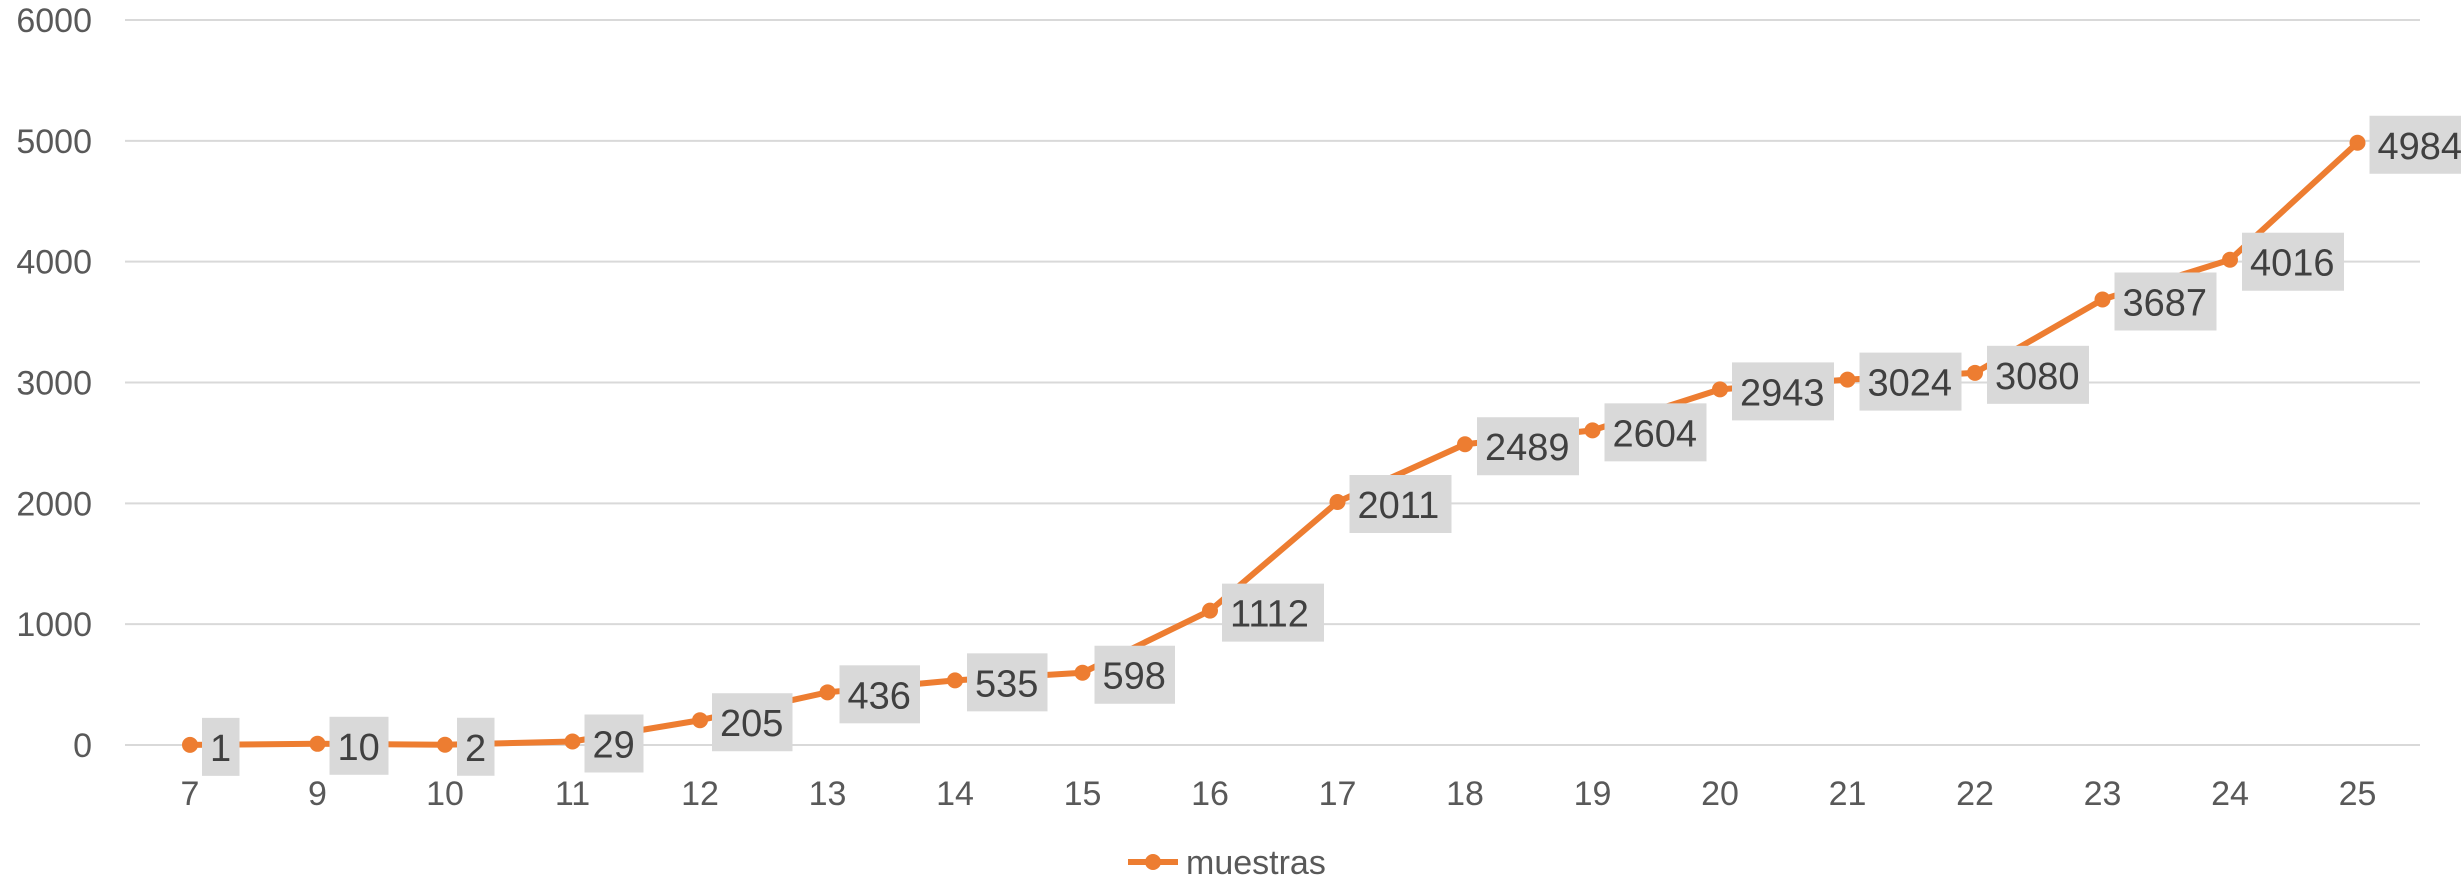  I want to click on data-label: 535, so click(1007, 682).